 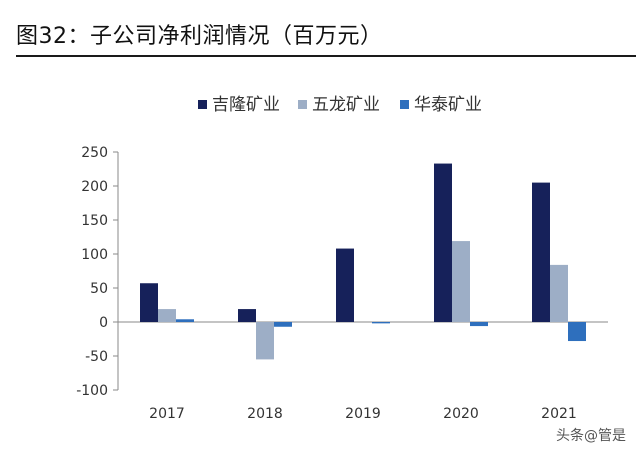 I want to click on legend-label-1: 吉隆矿业, so click(x=246, y=105).